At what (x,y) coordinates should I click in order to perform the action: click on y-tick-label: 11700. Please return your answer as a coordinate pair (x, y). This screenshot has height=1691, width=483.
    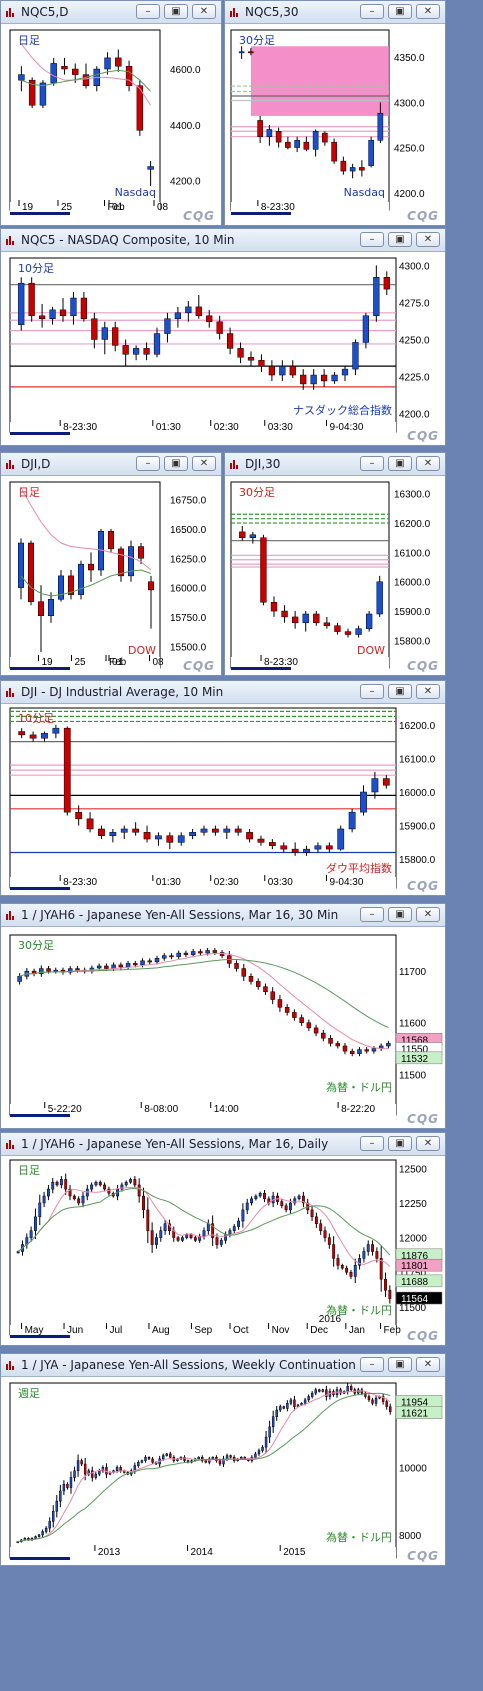
    Looking at the image, I should click on (413, 972).